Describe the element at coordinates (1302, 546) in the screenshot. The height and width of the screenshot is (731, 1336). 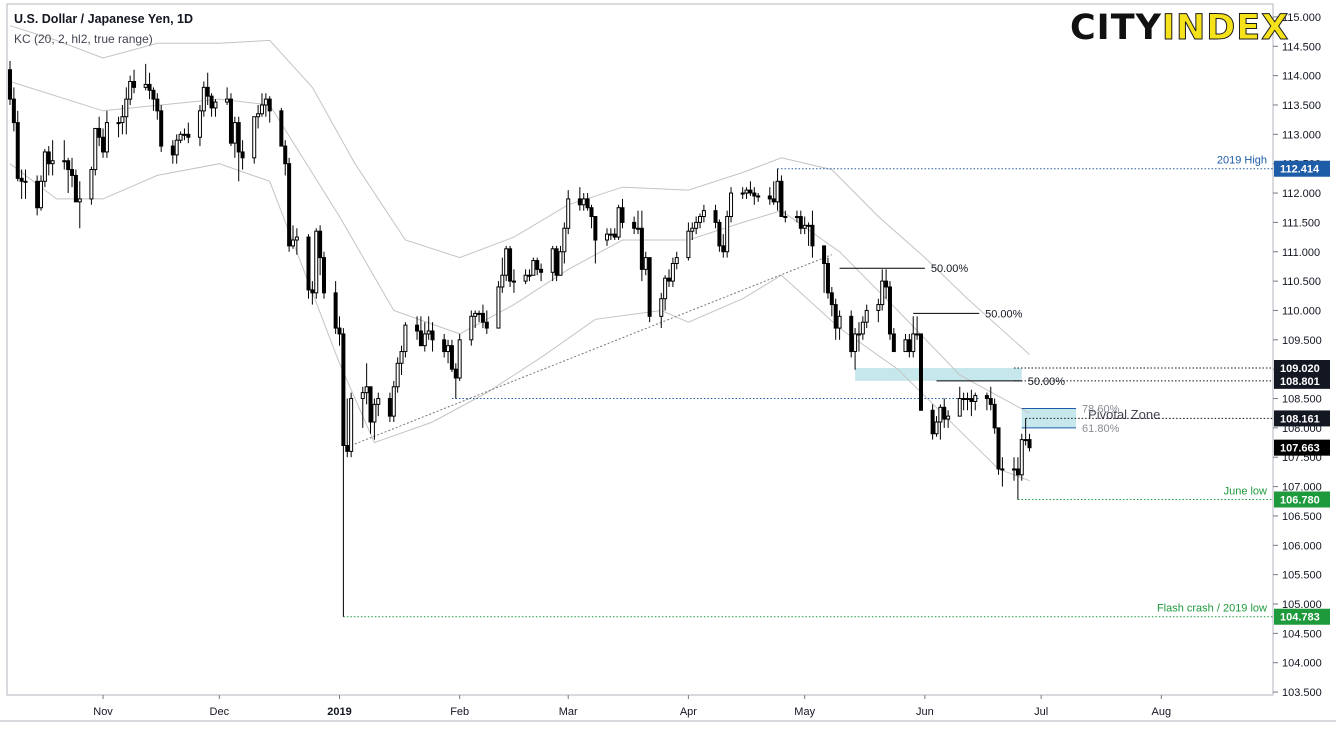
I see `y-tick-label: 106.000` at that location.